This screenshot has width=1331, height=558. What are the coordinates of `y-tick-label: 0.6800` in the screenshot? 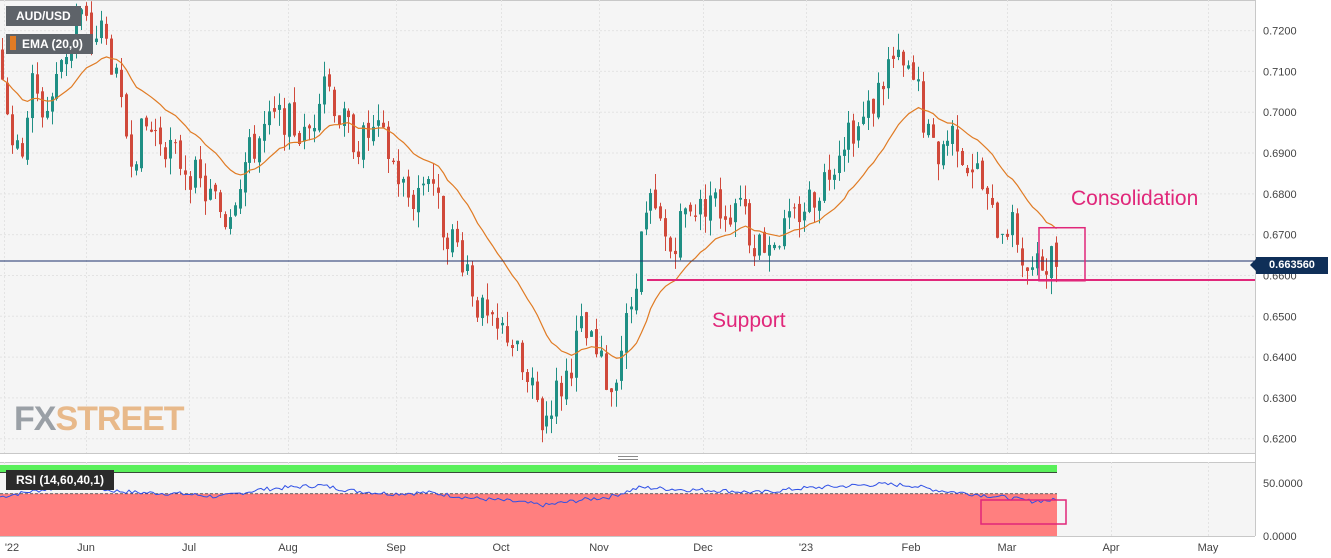 It's located at (1280, 195).